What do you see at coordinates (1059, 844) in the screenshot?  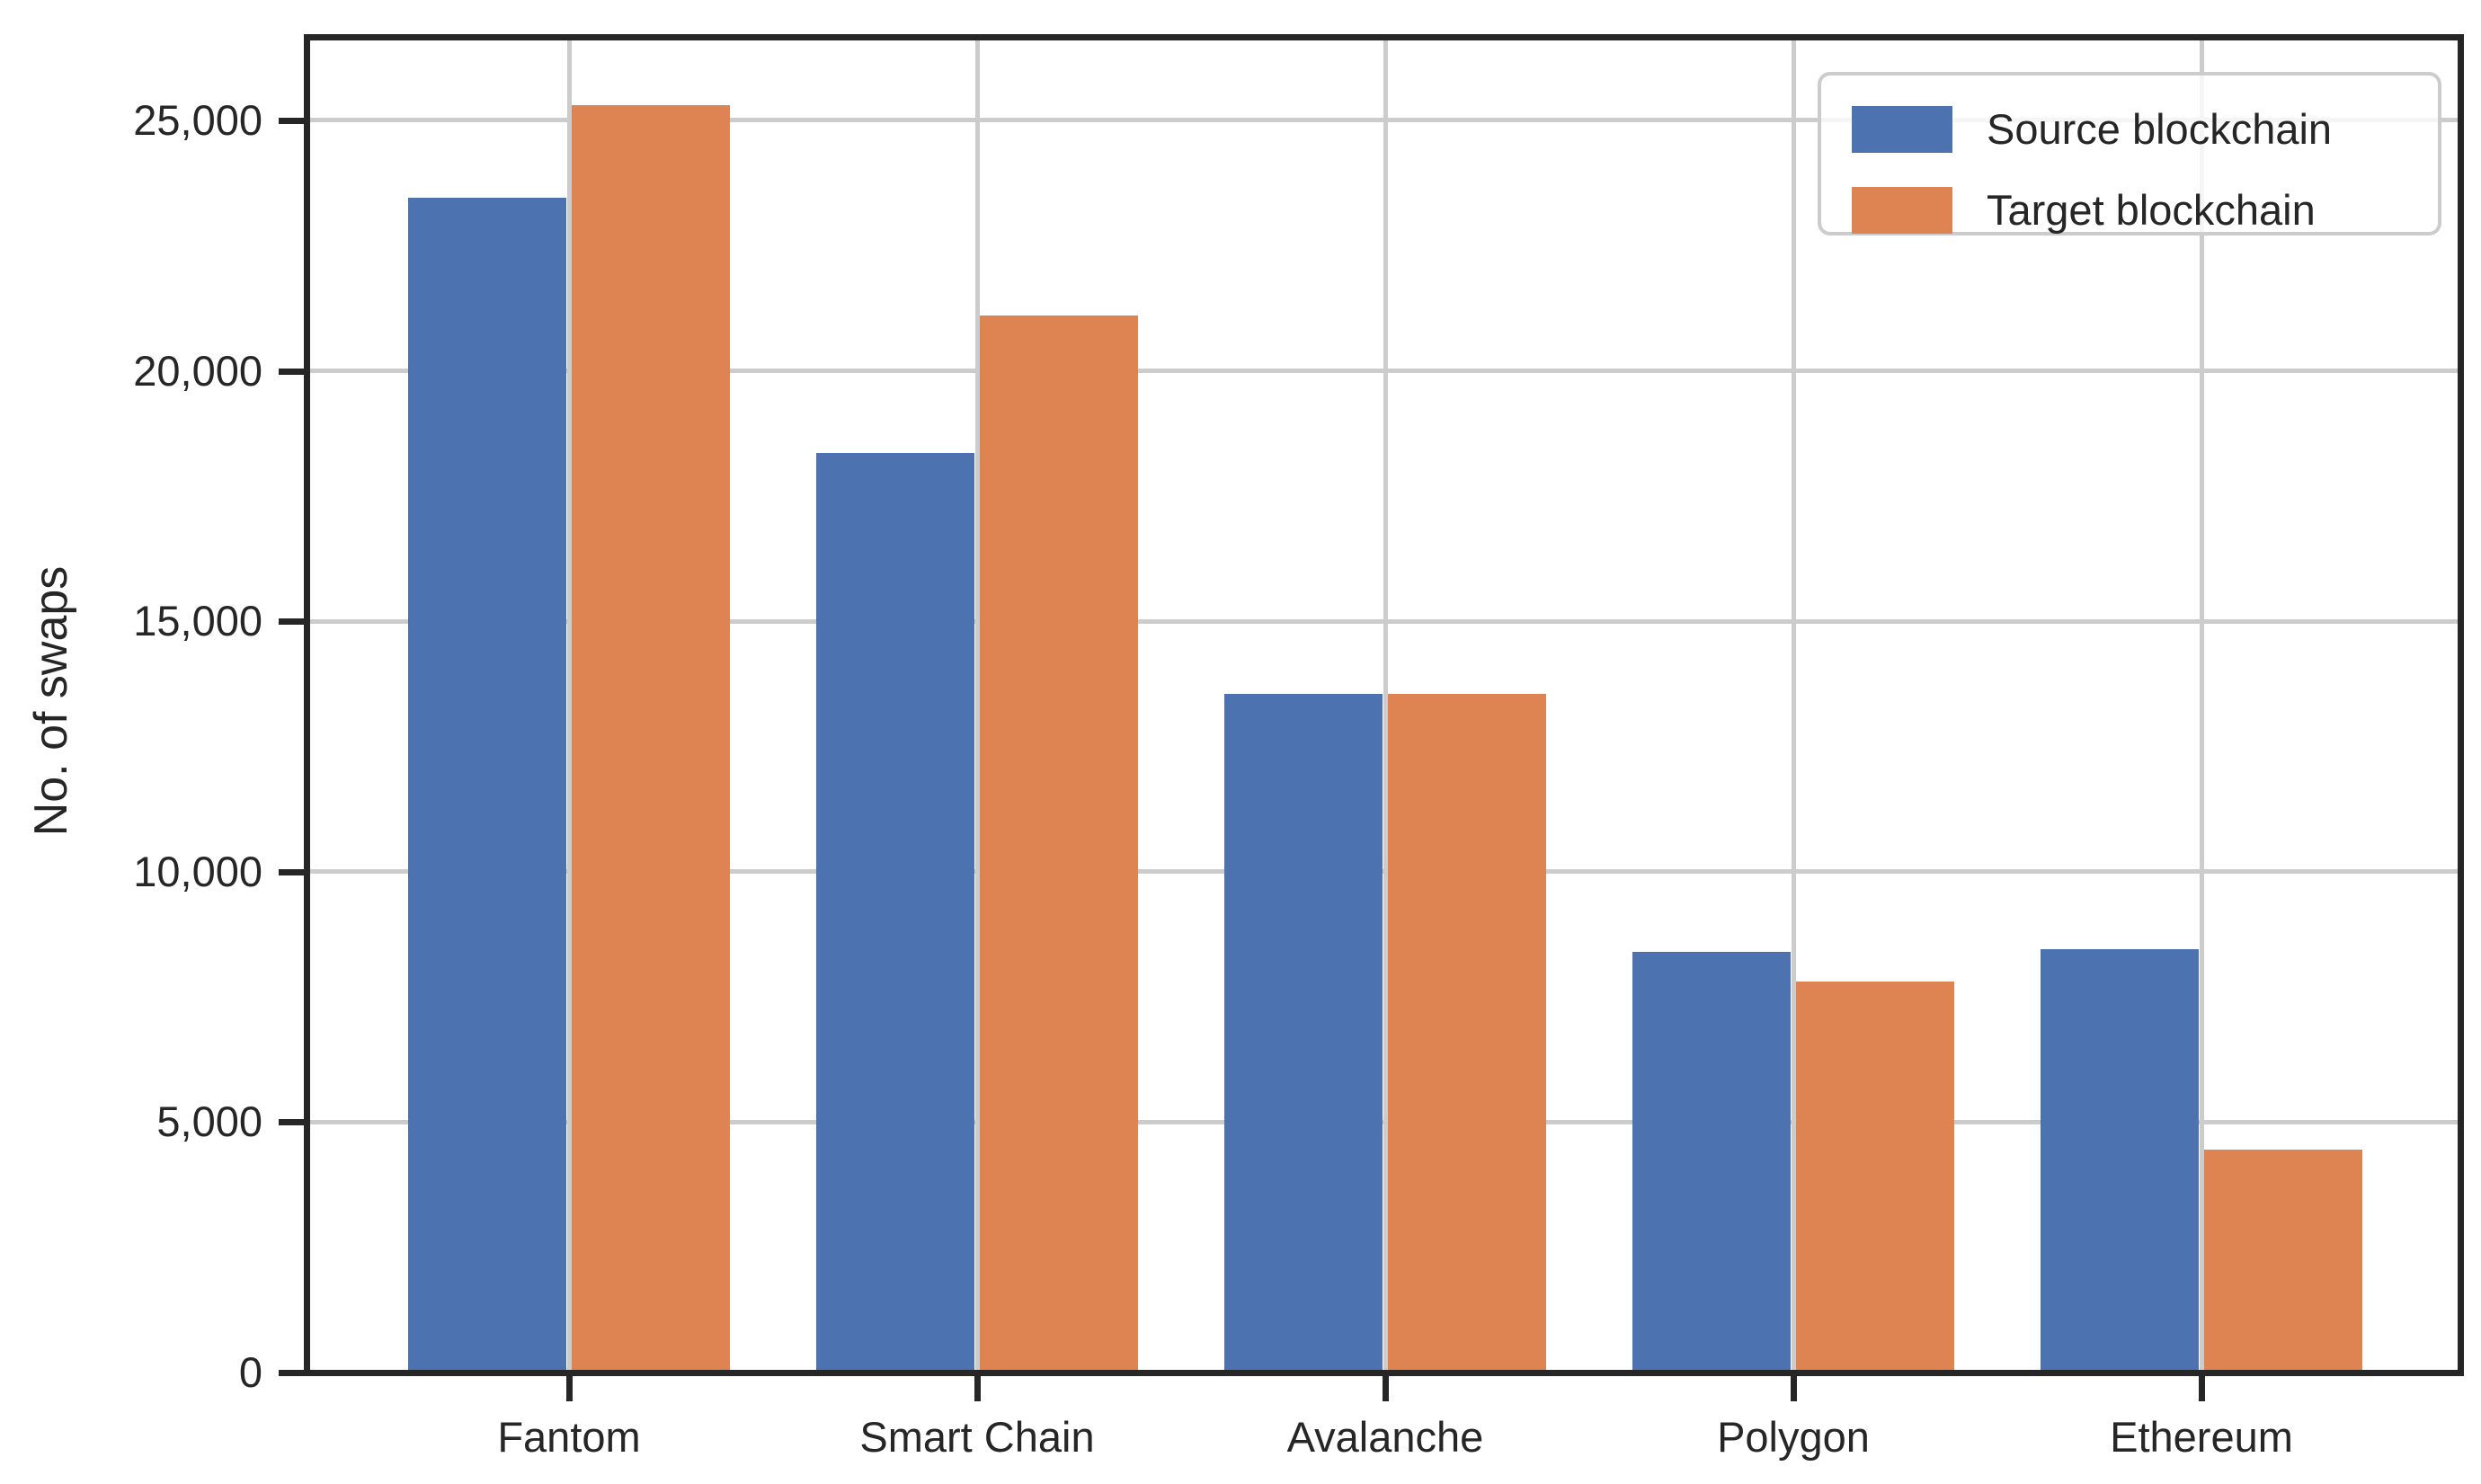 I see `bar-smart-chain-target-blockchain` at bounding box center [1059, 844].